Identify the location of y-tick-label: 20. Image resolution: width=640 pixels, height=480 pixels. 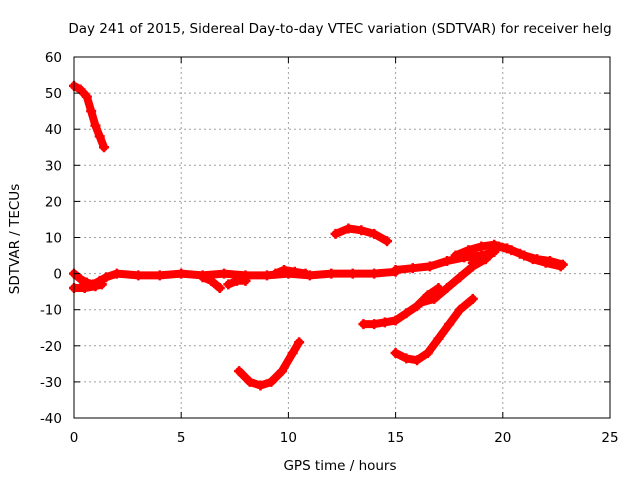
(53, 202).